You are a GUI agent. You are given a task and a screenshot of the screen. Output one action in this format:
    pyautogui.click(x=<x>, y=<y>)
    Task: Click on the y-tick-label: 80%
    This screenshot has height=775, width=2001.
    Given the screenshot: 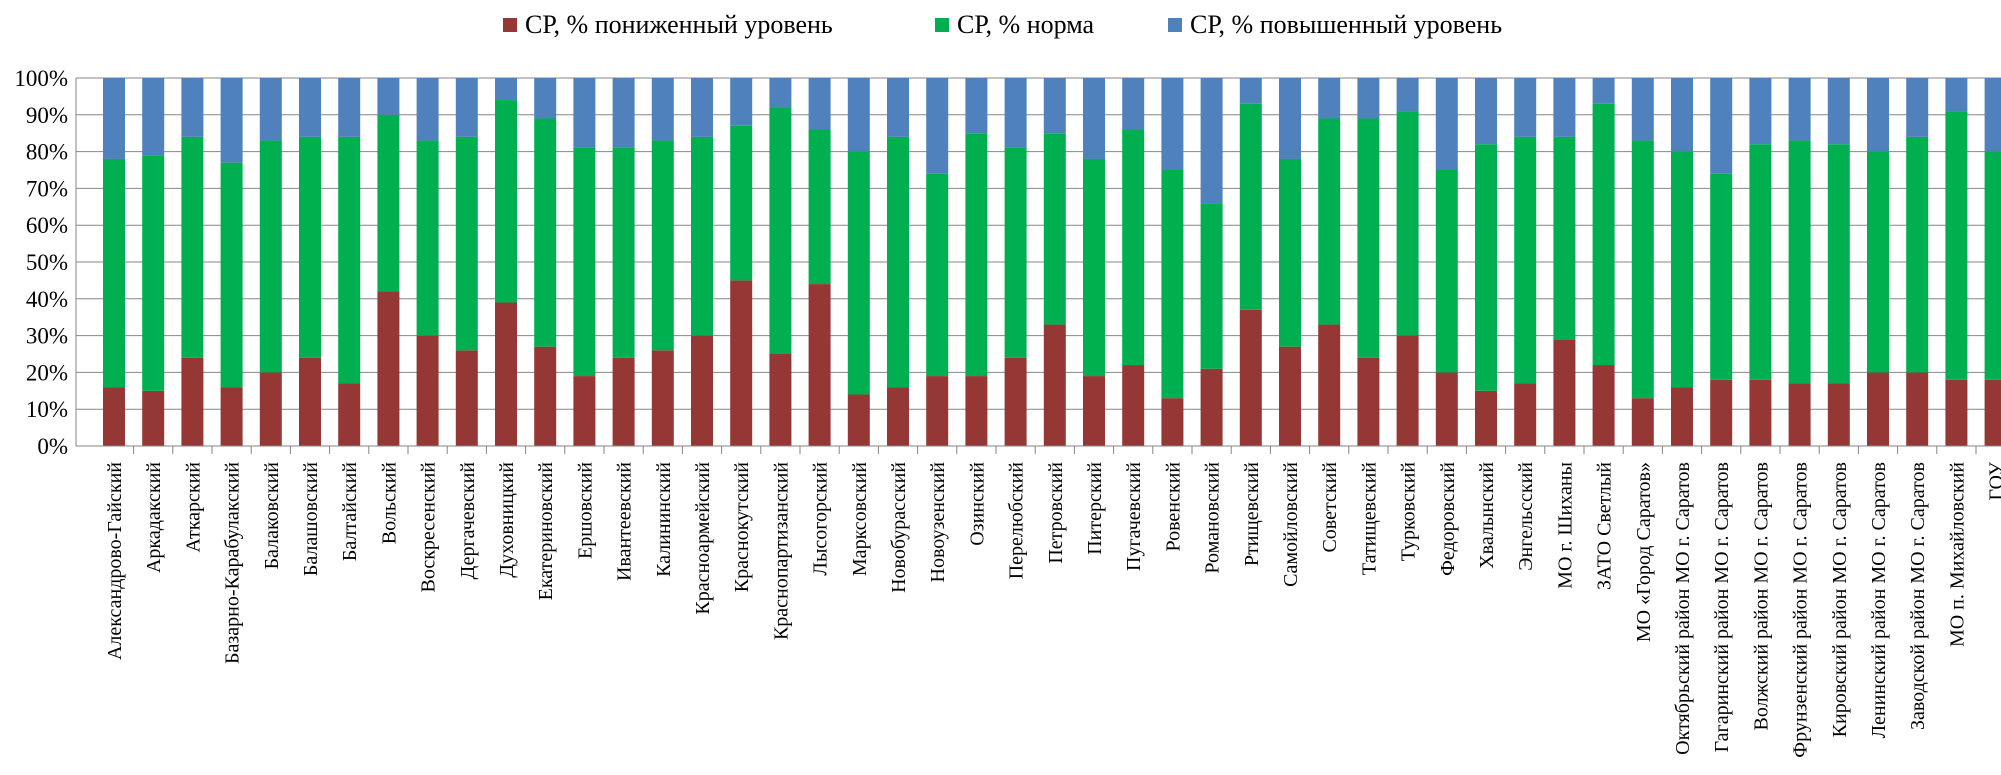 What is the action you would take?
    pyautogui.click(x=47, y=152)
    